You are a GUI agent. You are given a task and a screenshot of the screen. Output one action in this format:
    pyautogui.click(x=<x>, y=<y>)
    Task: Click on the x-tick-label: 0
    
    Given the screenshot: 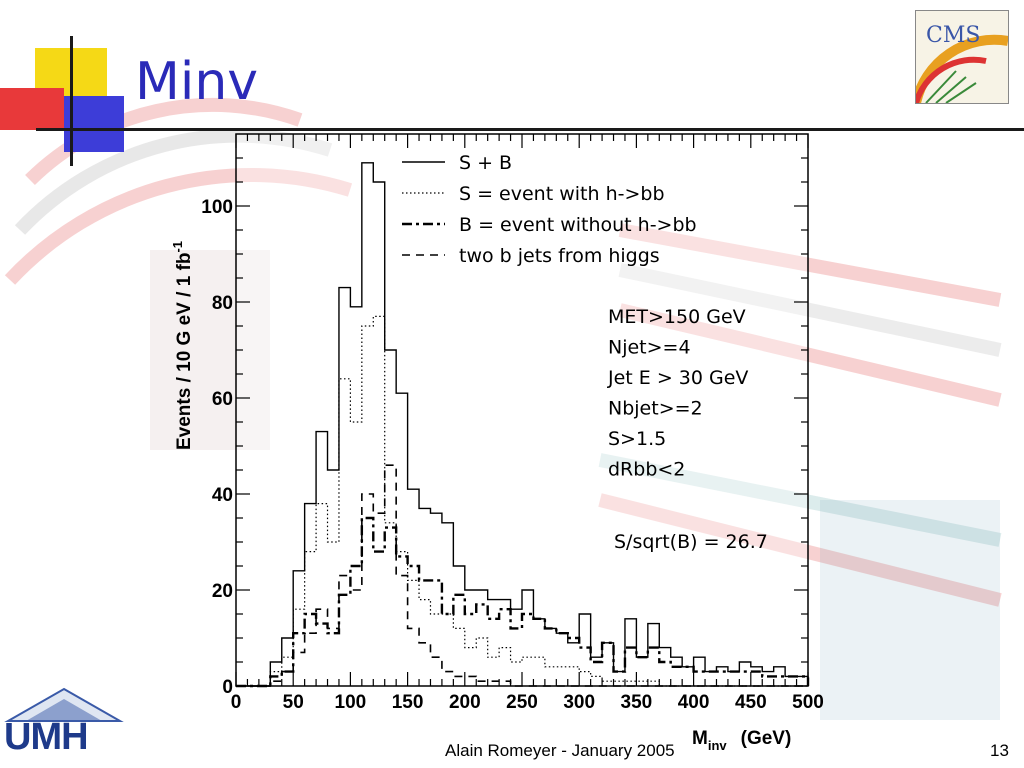 What is the action you would take?
    pyautogui.click(x=236, y=702)
    